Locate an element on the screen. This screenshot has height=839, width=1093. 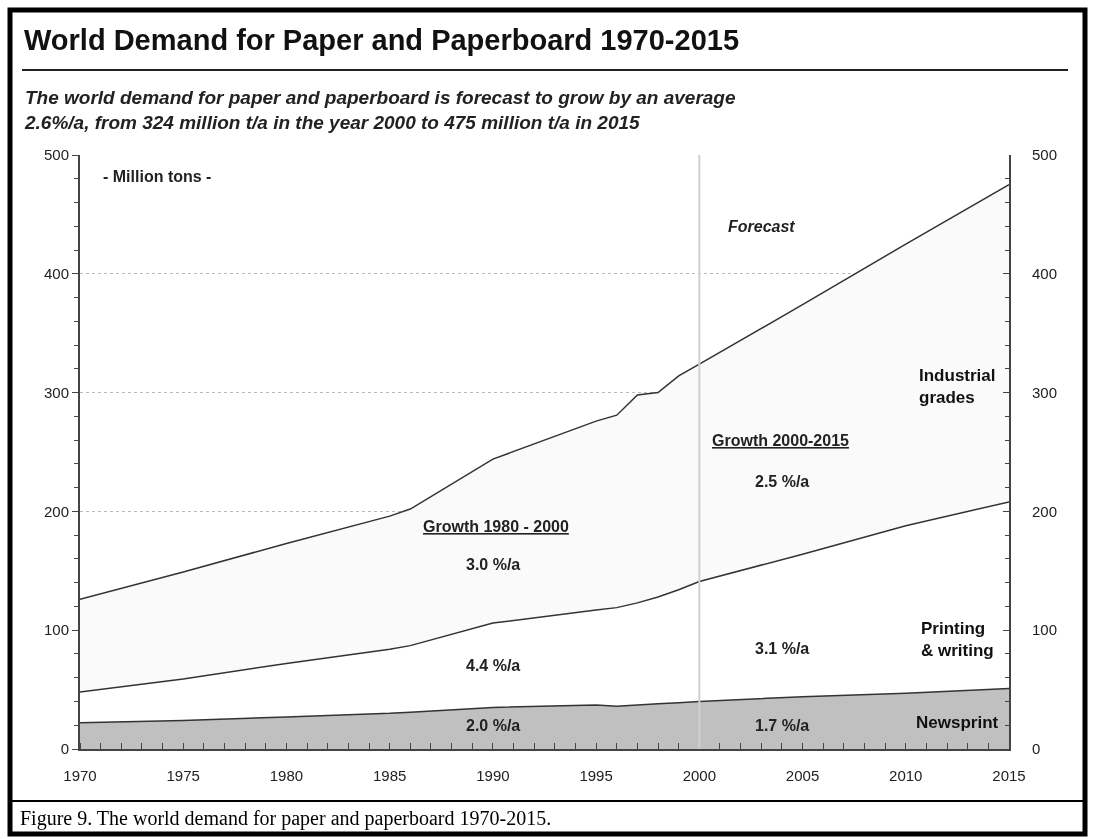
y-tick-label: 400 is located at coordinates (1045, 274).